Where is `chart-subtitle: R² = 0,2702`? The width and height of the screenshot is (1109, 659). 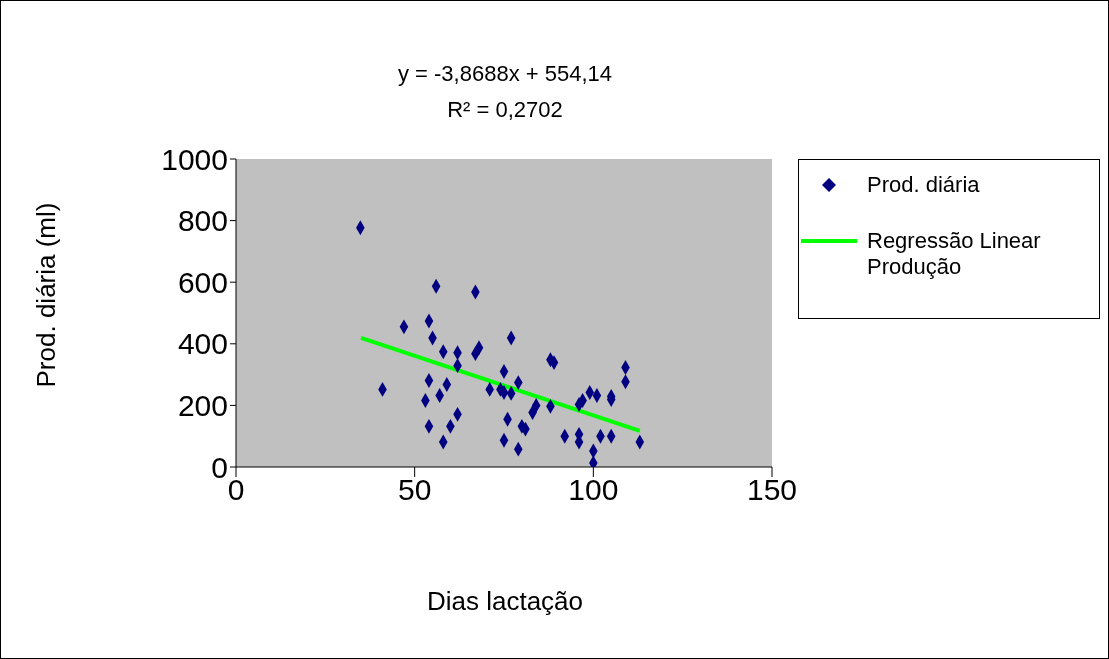 chart-subtitle: R² = 0,2702 is located at coordinates (505, 110).